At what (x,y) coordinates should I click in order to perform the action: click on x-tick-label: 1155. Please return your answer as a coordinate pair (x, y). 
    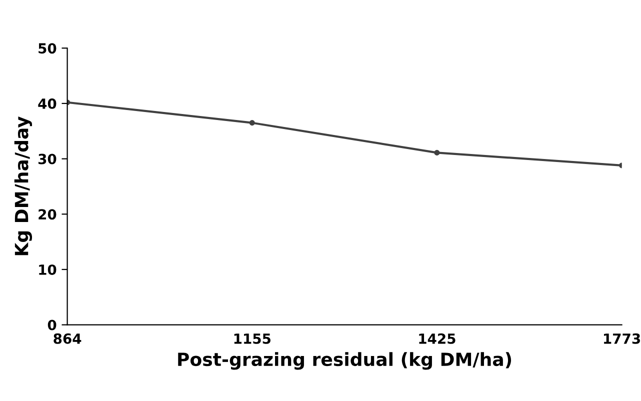
    Looking at the image, I should click on (252, 339).